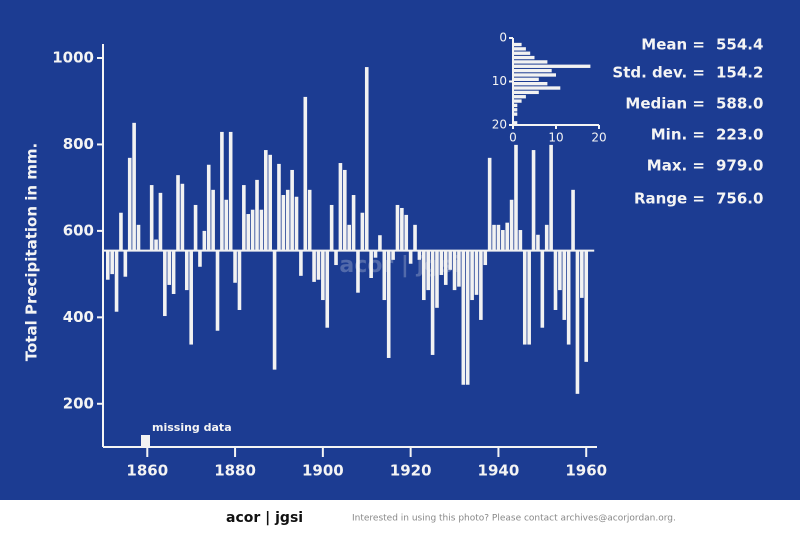 This screenshot has height=533, width=800. Describe the element at coordinates (598, 138) in the screenshot. I see `inset-x-tick-label: 20` at that location.